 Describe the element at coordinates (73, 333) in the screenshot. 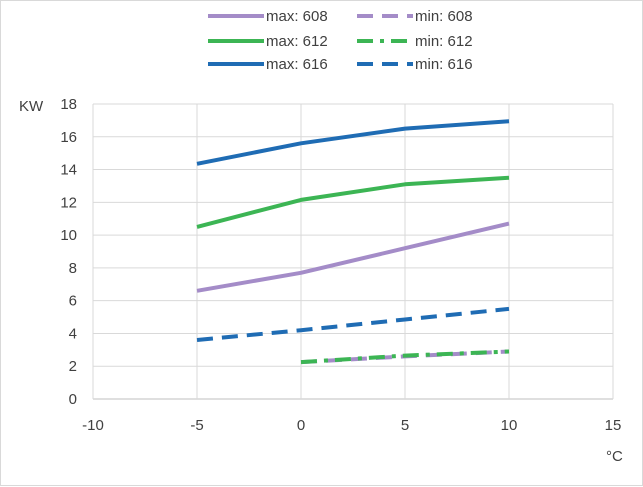

I see `y-tick-label: 4` at that location.